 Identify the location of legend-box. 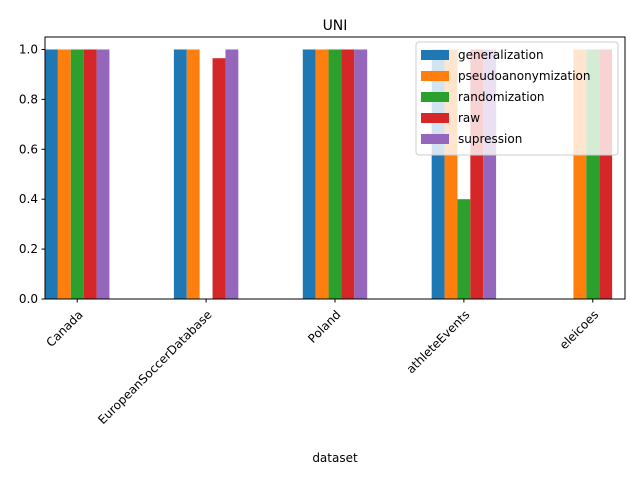
(517, 98).